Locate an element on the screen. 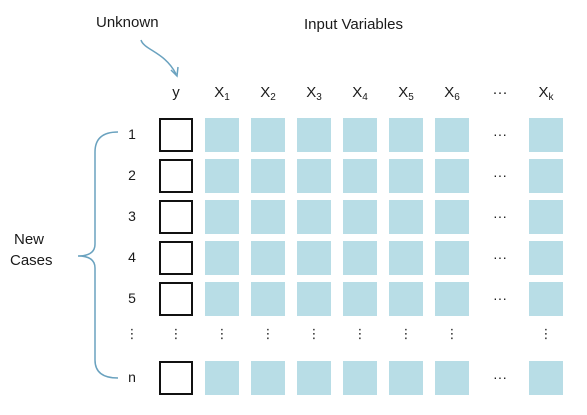  x5-sub: 5 is located at coordinates (411, 97).